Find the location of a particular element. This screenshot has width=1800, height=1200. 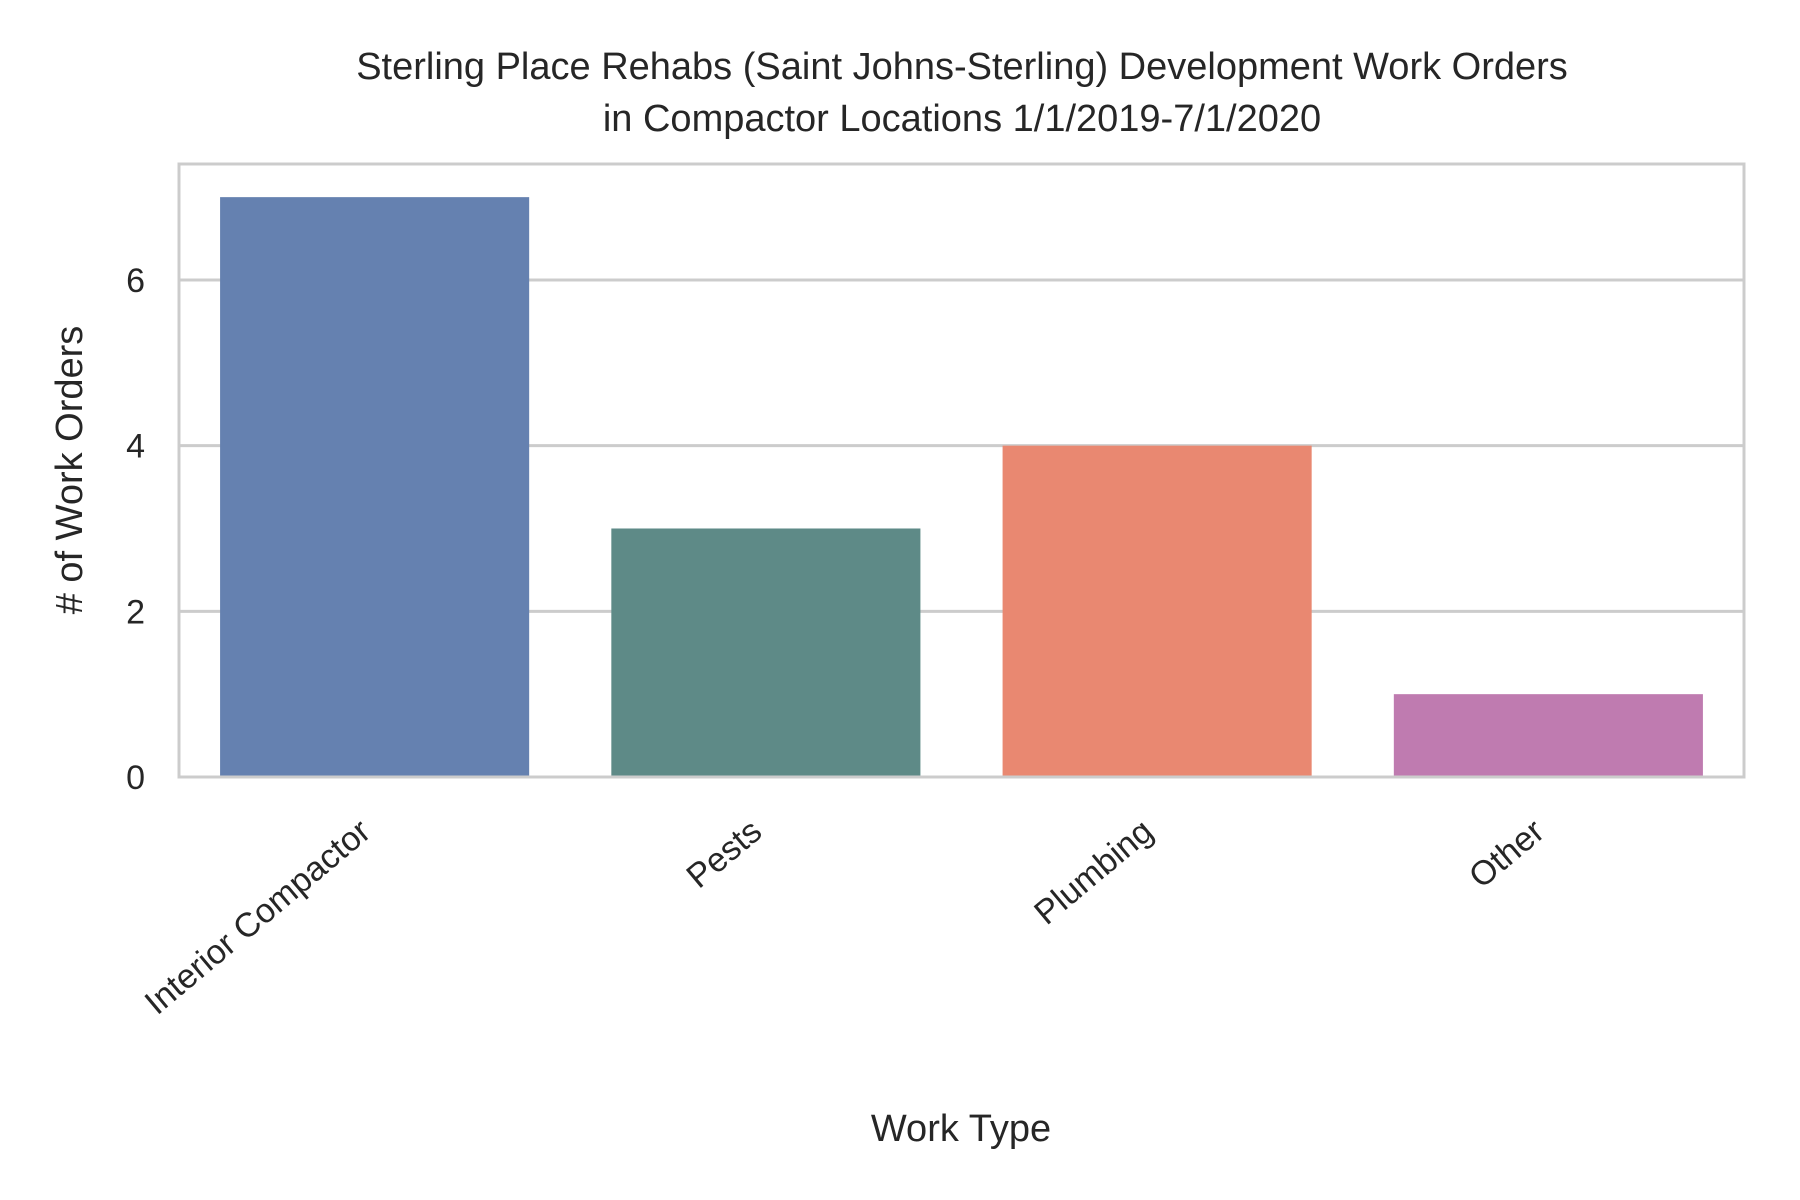

y-axis-label: # of Work Orders is located at coordinates (70, 470).